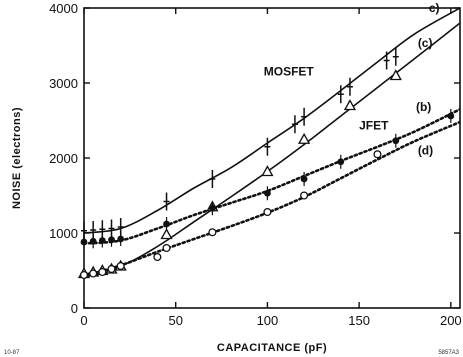 This screenshot has width=463, height=357. What do you see at coordinates (12, 353) in the screenshot?
I see `corner-code-left: 10-87` at bounding box center [12, 353].